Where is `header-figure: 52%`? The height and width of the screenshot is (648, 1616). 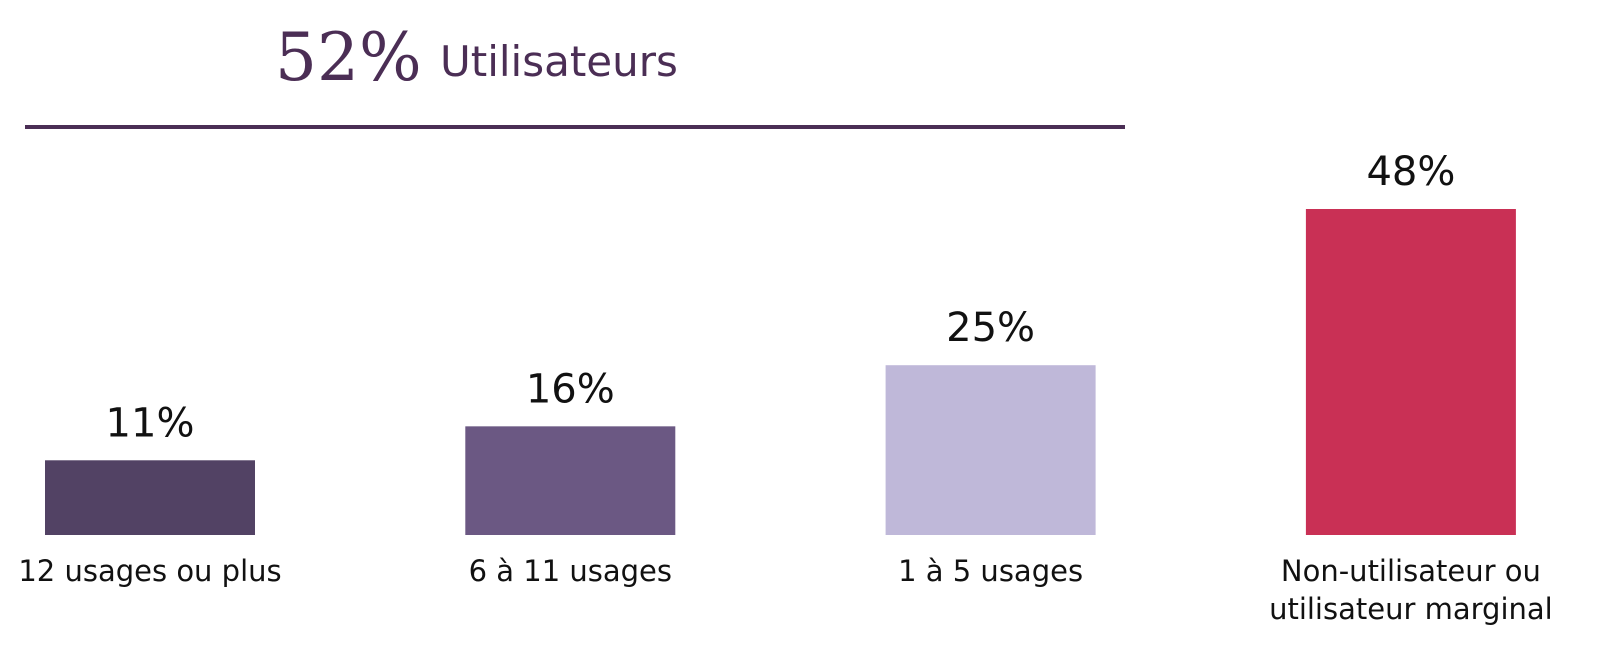
header-figure: 52% is located at coordinates (348, 57).